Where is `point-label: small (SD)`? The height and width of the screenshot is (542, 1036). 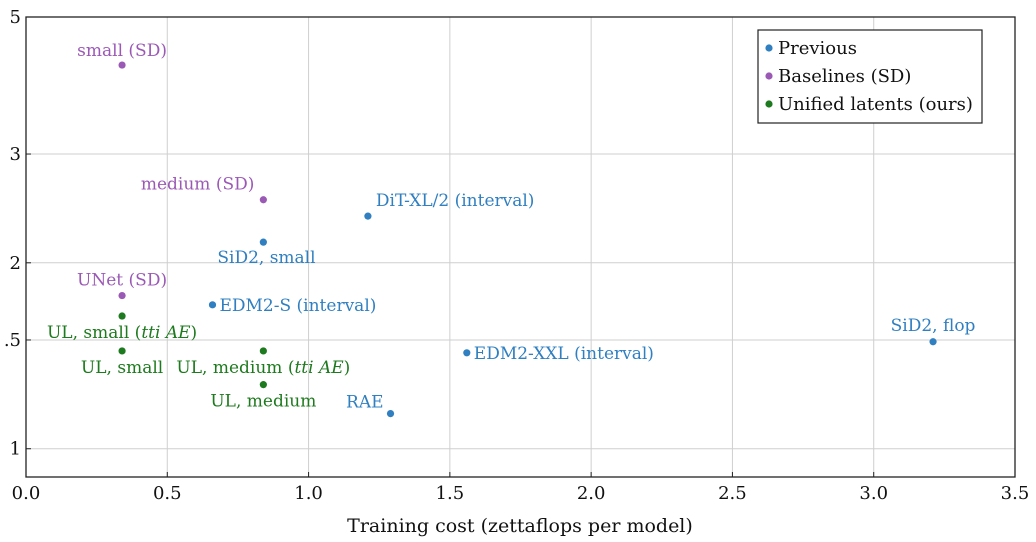
point-label: small (SD) is located at coordinates (122, 51).